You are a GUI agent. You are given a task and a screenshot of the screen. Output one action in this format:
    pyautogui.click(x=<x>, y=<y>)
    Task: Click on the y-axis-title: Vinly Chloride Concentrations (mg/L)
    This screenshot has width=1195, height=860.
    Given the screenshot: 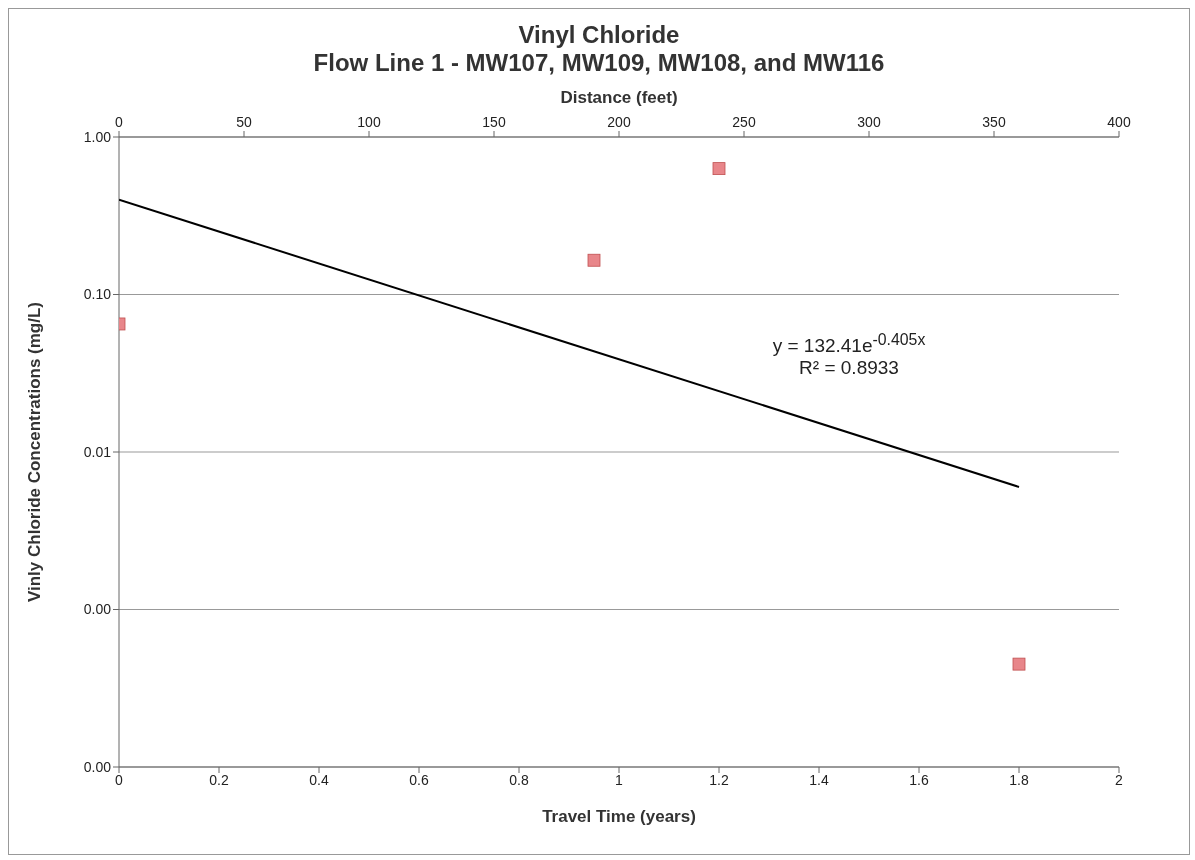 What is the action you would take?
    pyautogui.click(x=35, y=452)
    